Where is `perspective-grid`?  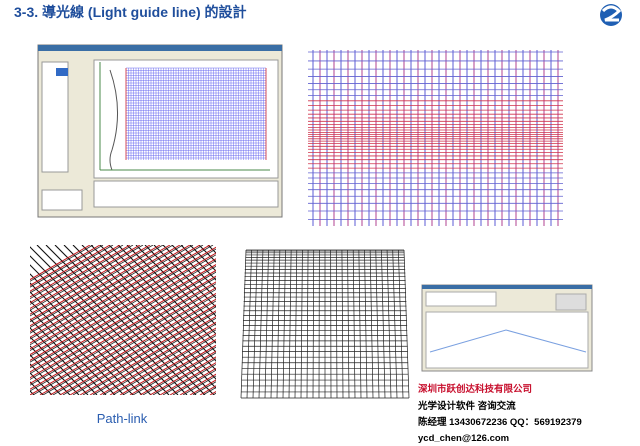 perspective-grid is located at coordinates (325, 324).